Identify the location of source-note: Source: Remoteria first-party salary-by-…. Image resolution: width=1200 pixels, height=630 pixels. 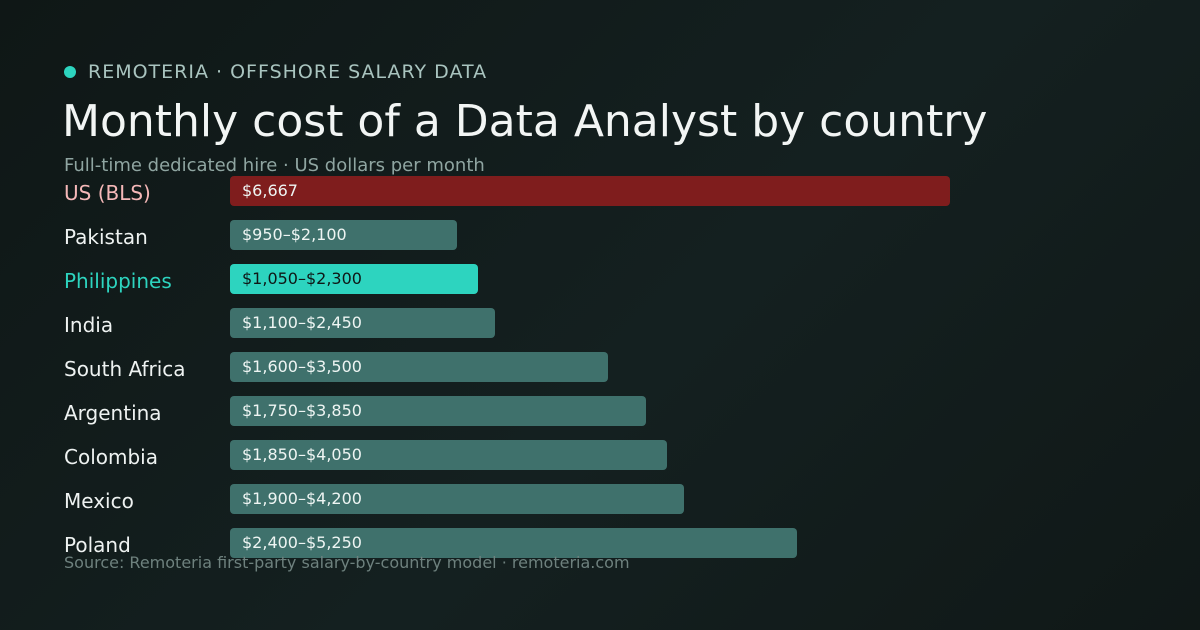
(347, 562).